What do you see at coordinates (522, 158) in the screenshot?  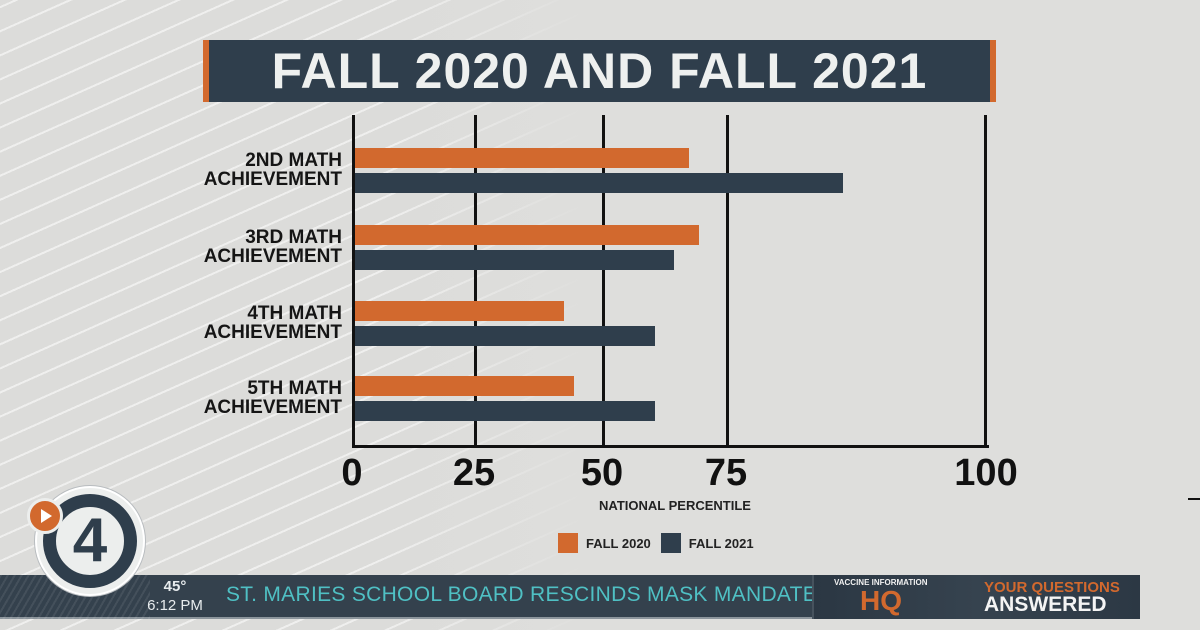 I see `bar-fall-2020-2th` at bounding box center [522, 158].